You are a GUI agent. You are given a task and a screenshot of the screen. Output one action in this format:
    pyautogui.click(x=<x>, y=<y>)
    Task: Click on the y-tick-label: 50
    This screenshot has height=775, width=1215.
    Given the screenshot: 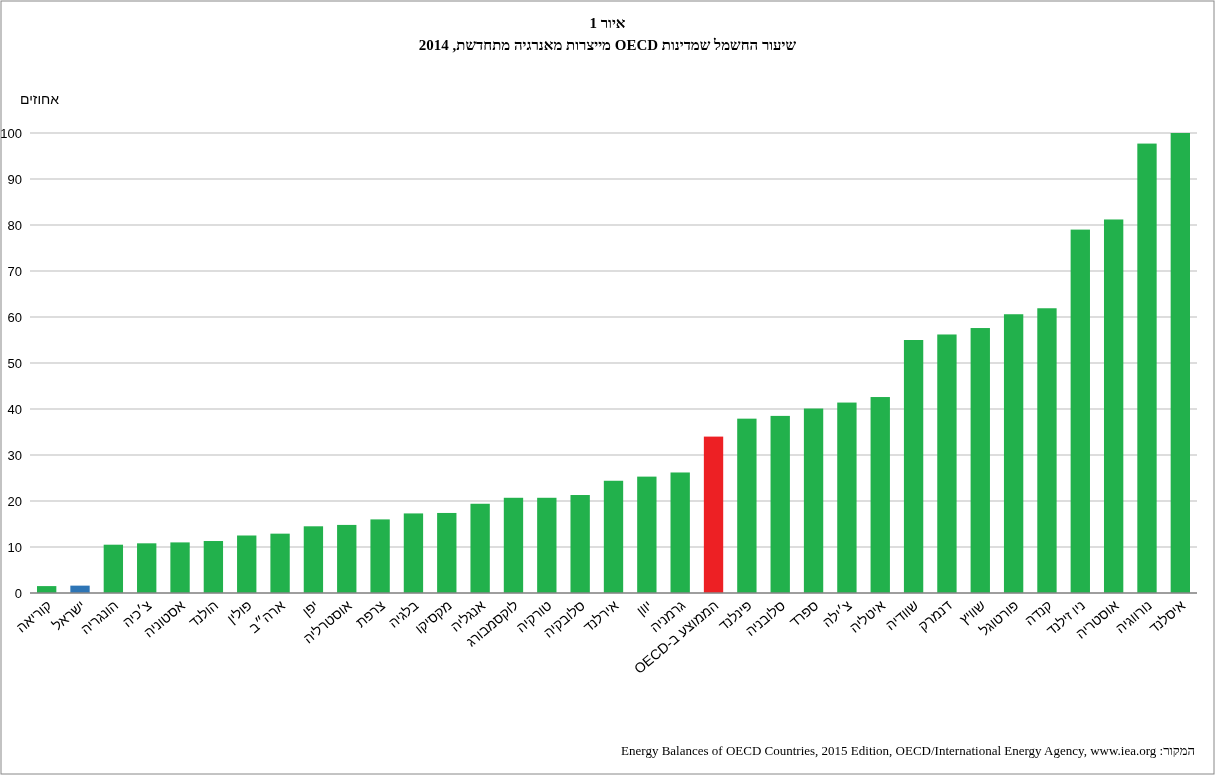 What is the action you would take?
    pyautogui.click(x=14, y=363)
    